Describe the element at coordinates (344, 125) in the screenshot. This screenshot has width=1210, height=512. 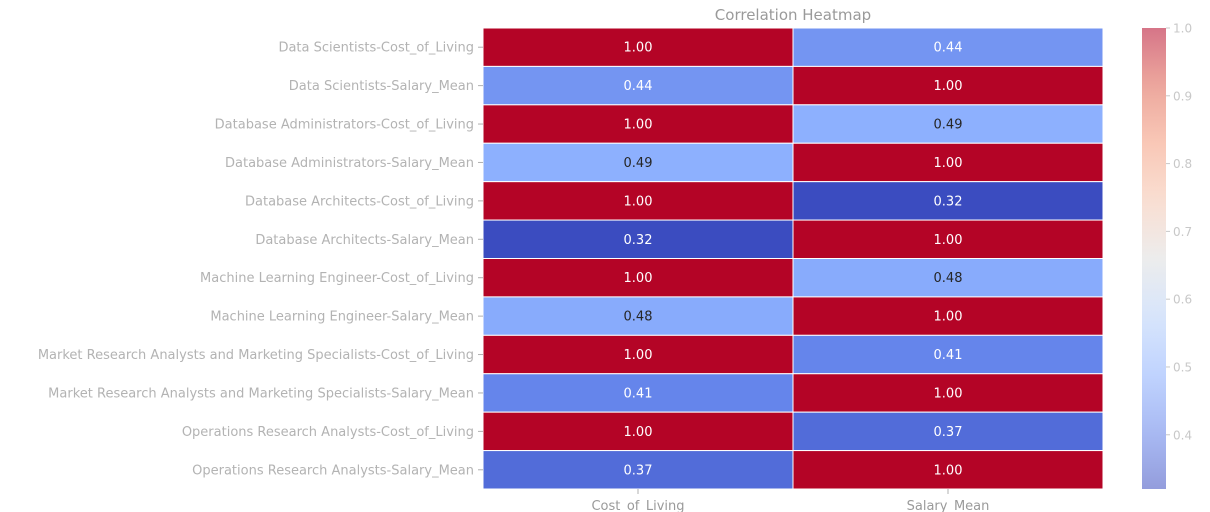
I see `row-label: Database Administrators-Cost_of_Living` at that location.